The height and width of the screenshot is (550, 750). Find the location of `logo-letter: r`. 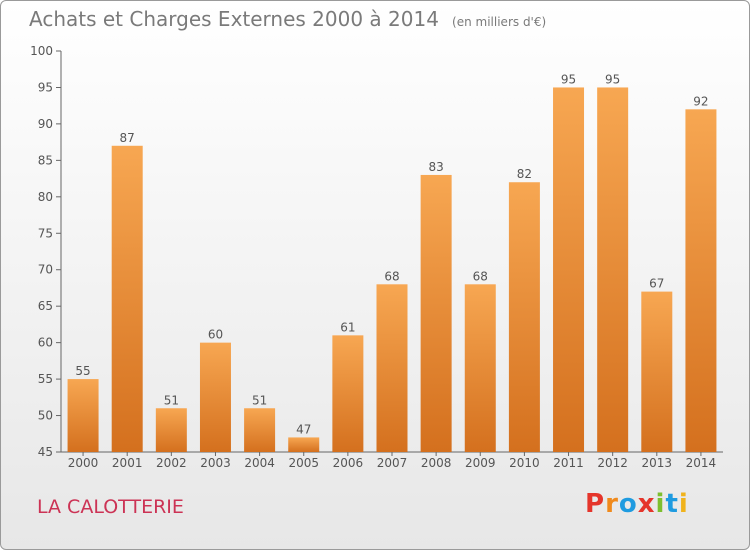

logo-letter: r is located at coordinates (612, 504).